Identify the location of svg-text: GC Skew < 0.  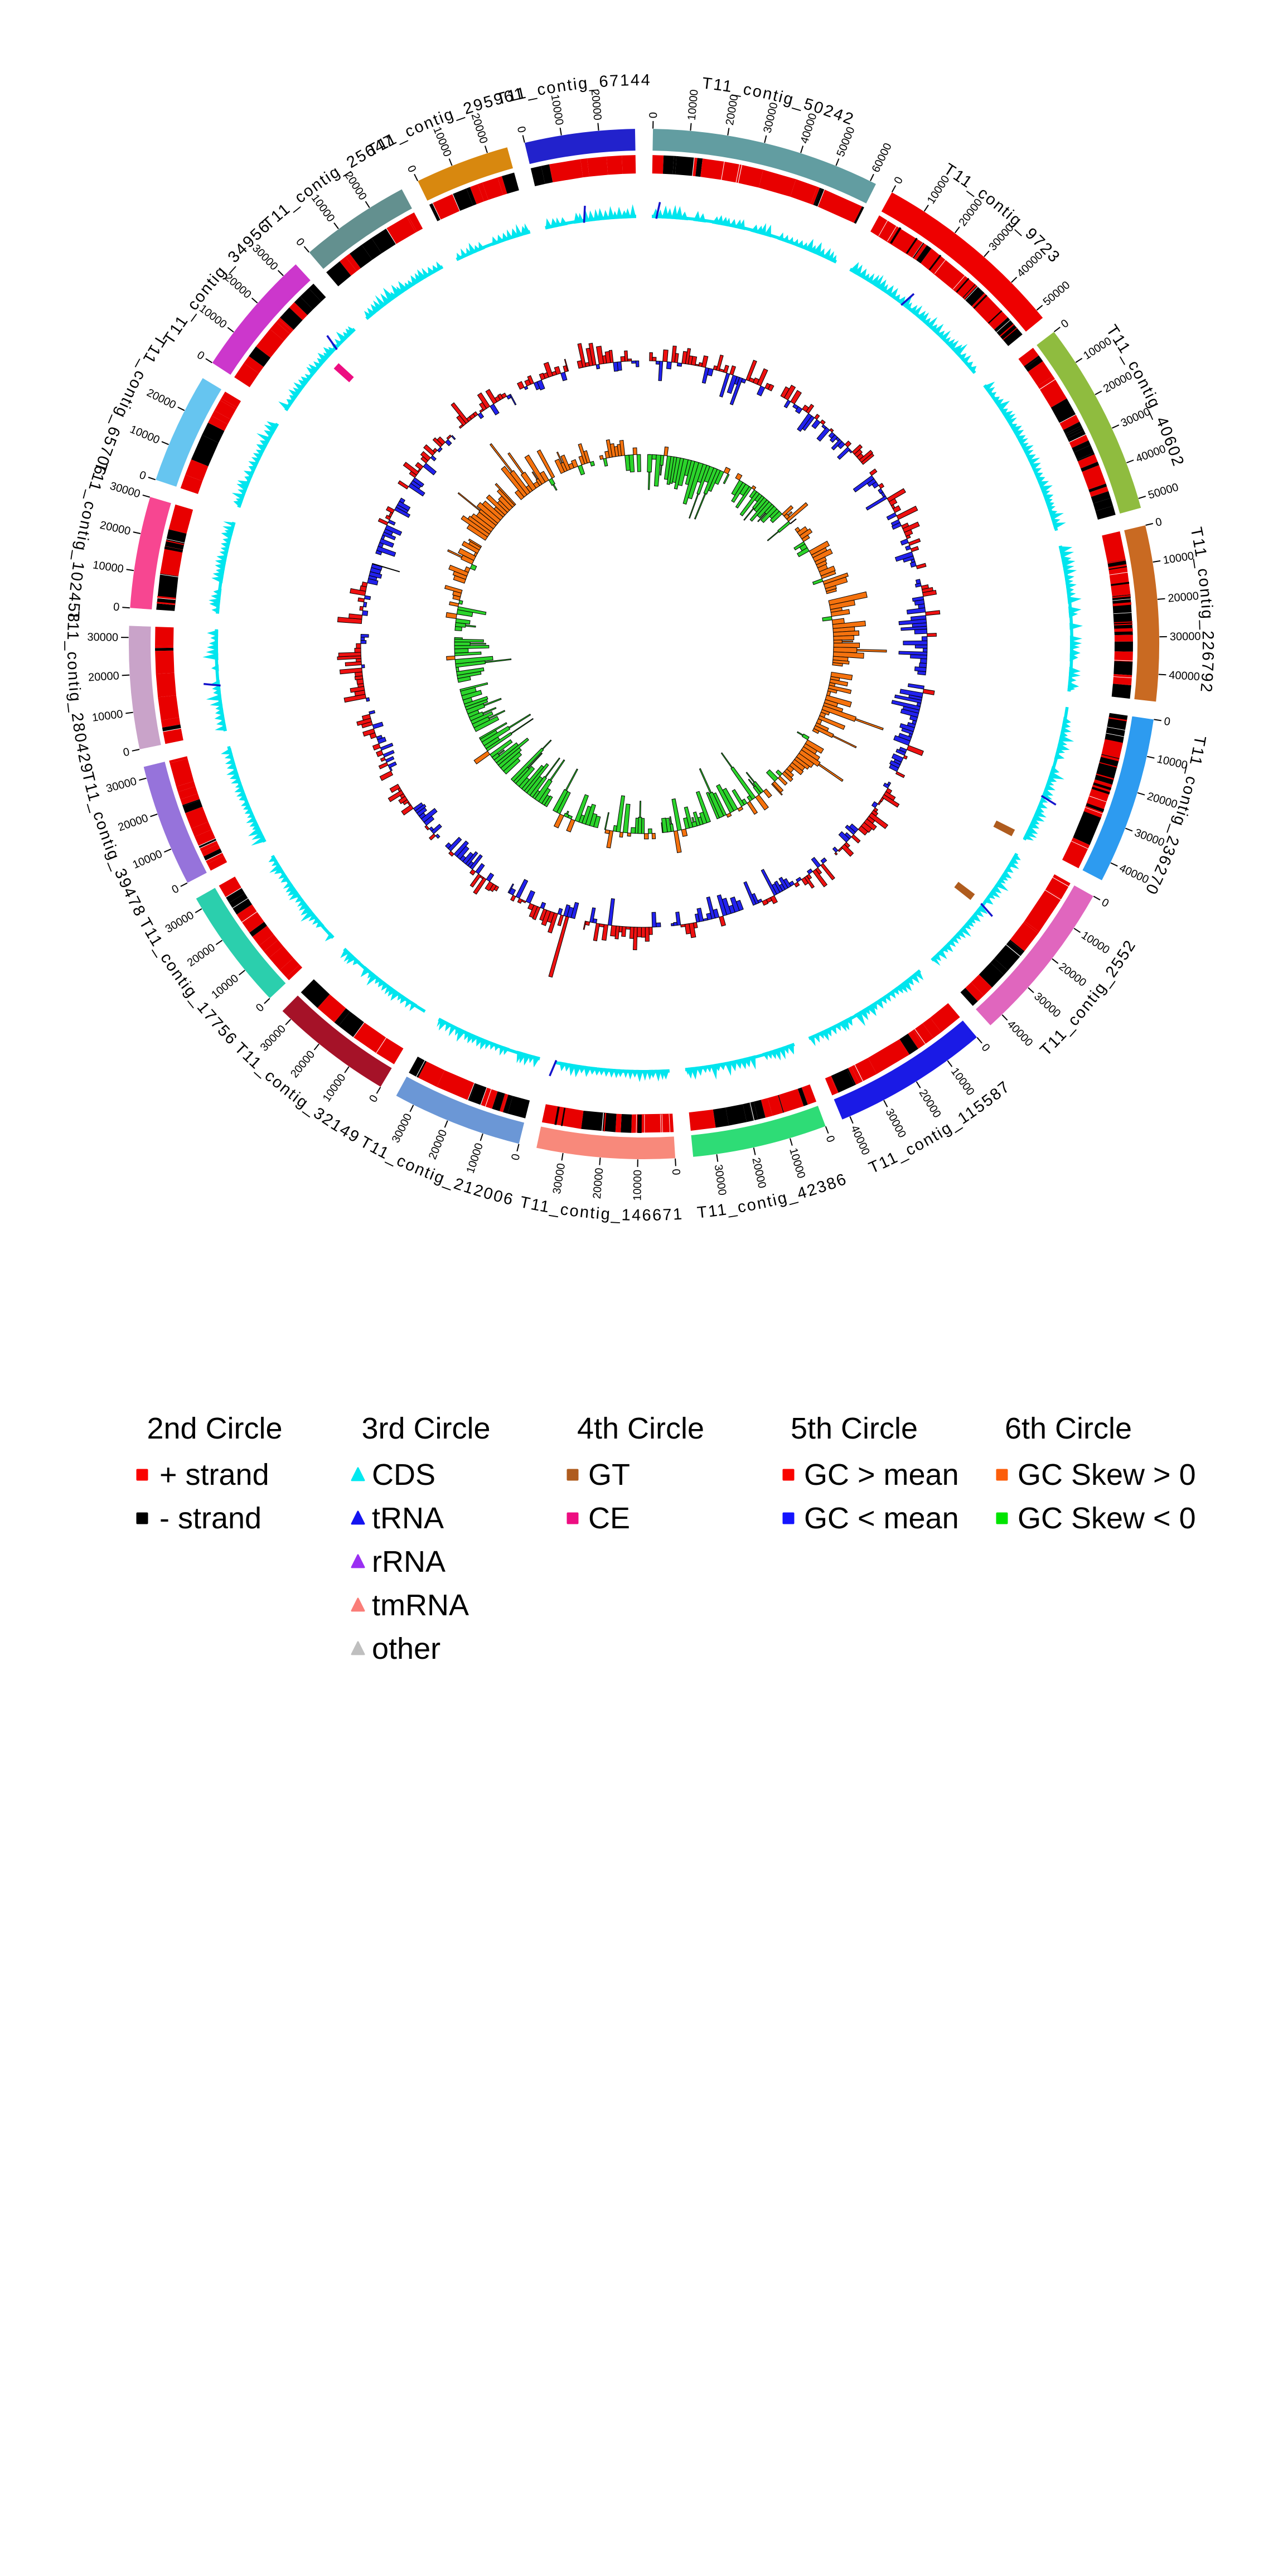
(1107, 1518).